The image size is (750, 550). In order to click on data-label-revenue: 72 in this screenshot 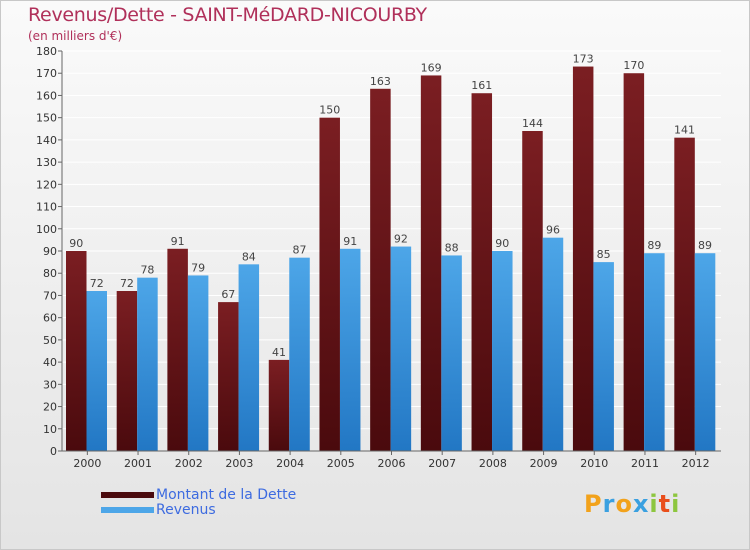, I will do `click(97, 283)`.